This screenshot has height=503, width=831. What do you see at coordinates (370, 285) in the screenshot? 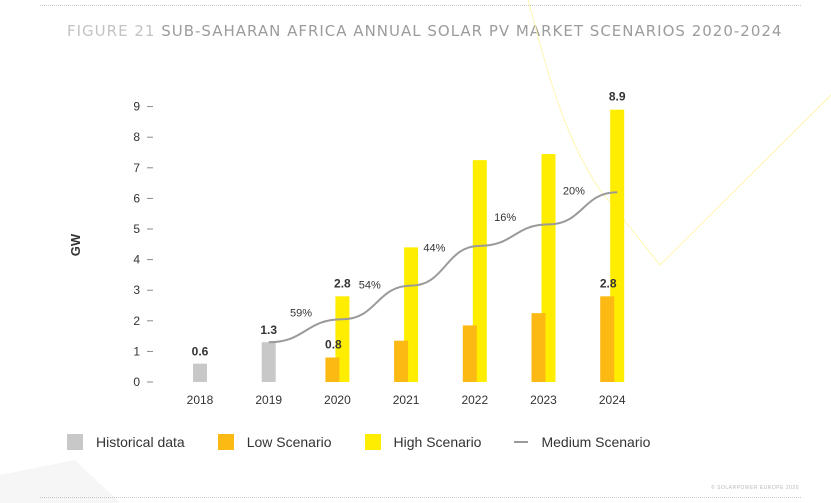
I see `growth-annotation: 54%` at bounding box center [370, 285].